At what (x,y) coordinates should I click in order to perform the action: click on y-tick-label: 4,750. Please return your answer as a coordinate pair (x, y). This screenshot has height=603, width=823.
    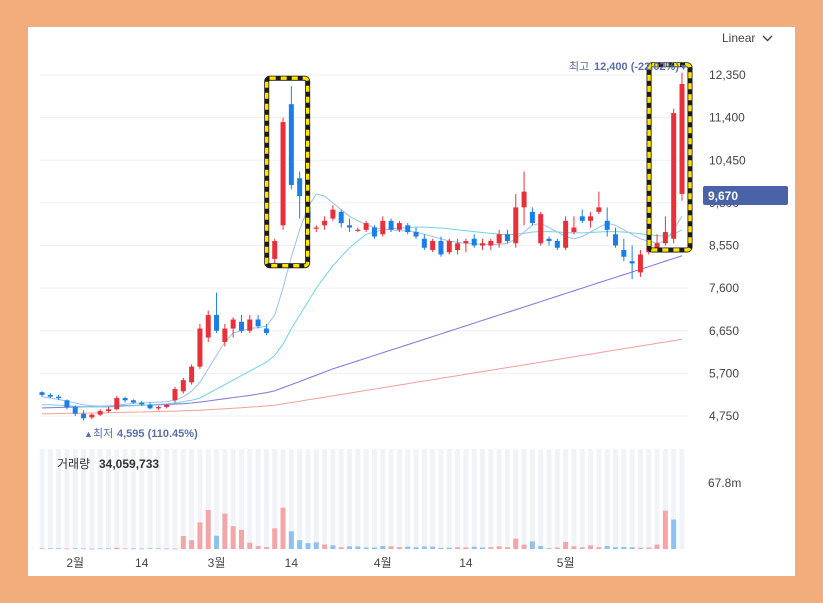
    Looking at the image, I should click on (724, 416).